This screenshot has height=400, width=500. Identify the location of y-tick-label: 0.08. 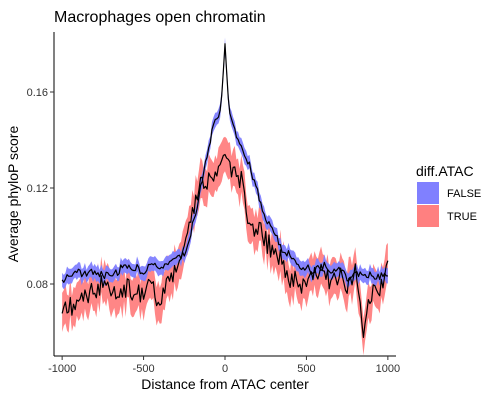
(37, 285).